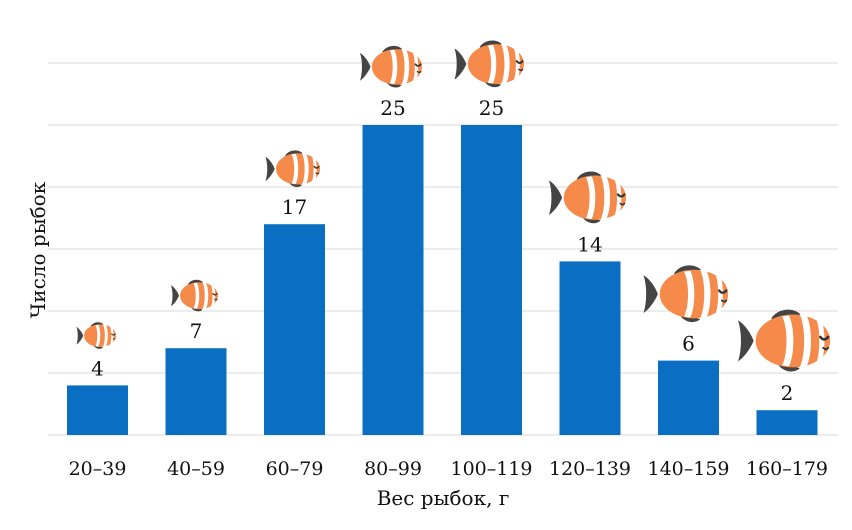 The width and height of the screenshot is (852, 530). Describe the element at coordinates (688, 344) in the screenshot. I see `bar-value-label: 6` at that location.